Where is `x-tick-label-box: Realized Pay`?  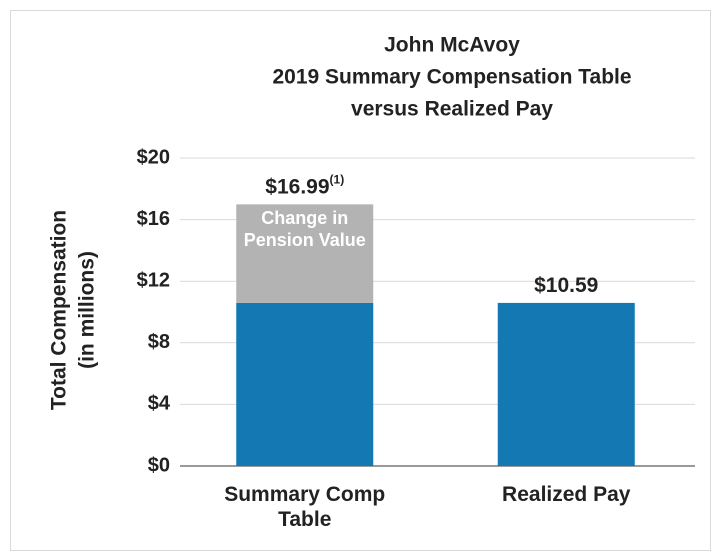 x-tick-label-box: Realized Pay is located at coordinates (566, 494).